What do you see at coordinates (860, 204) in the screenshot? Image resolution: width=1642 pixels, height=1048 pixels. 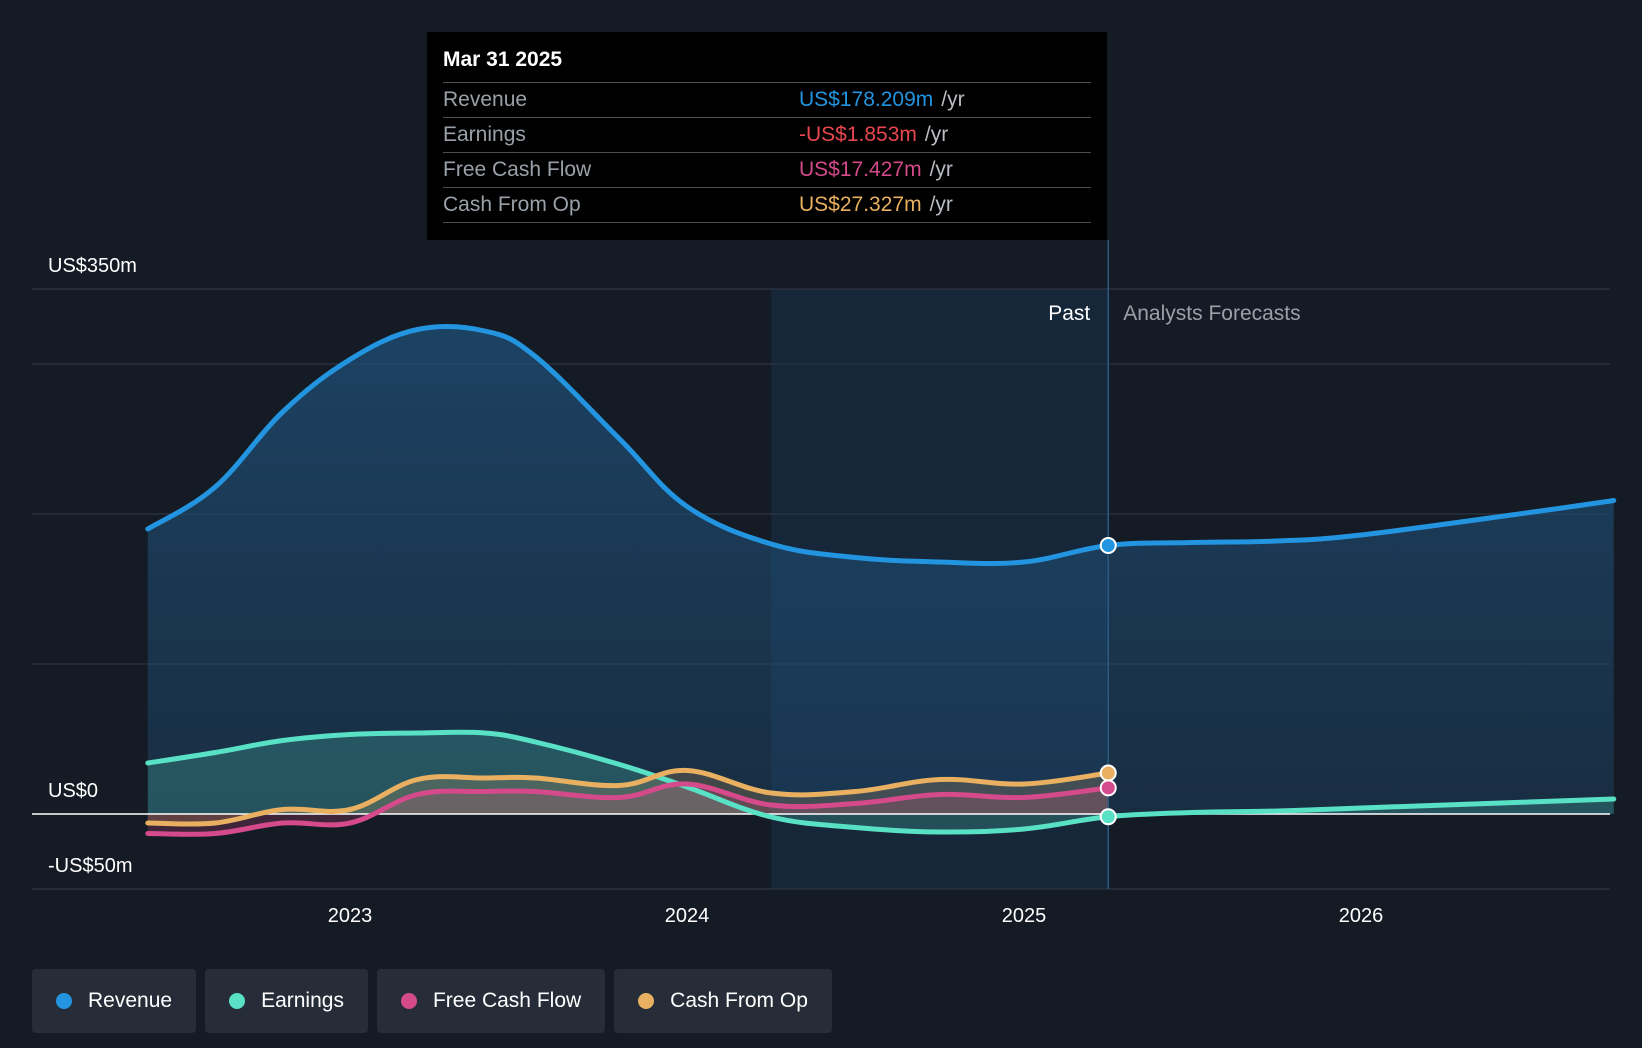 I see `tooltip-row-value: US$27.327m` at bounding box center [860, 204].